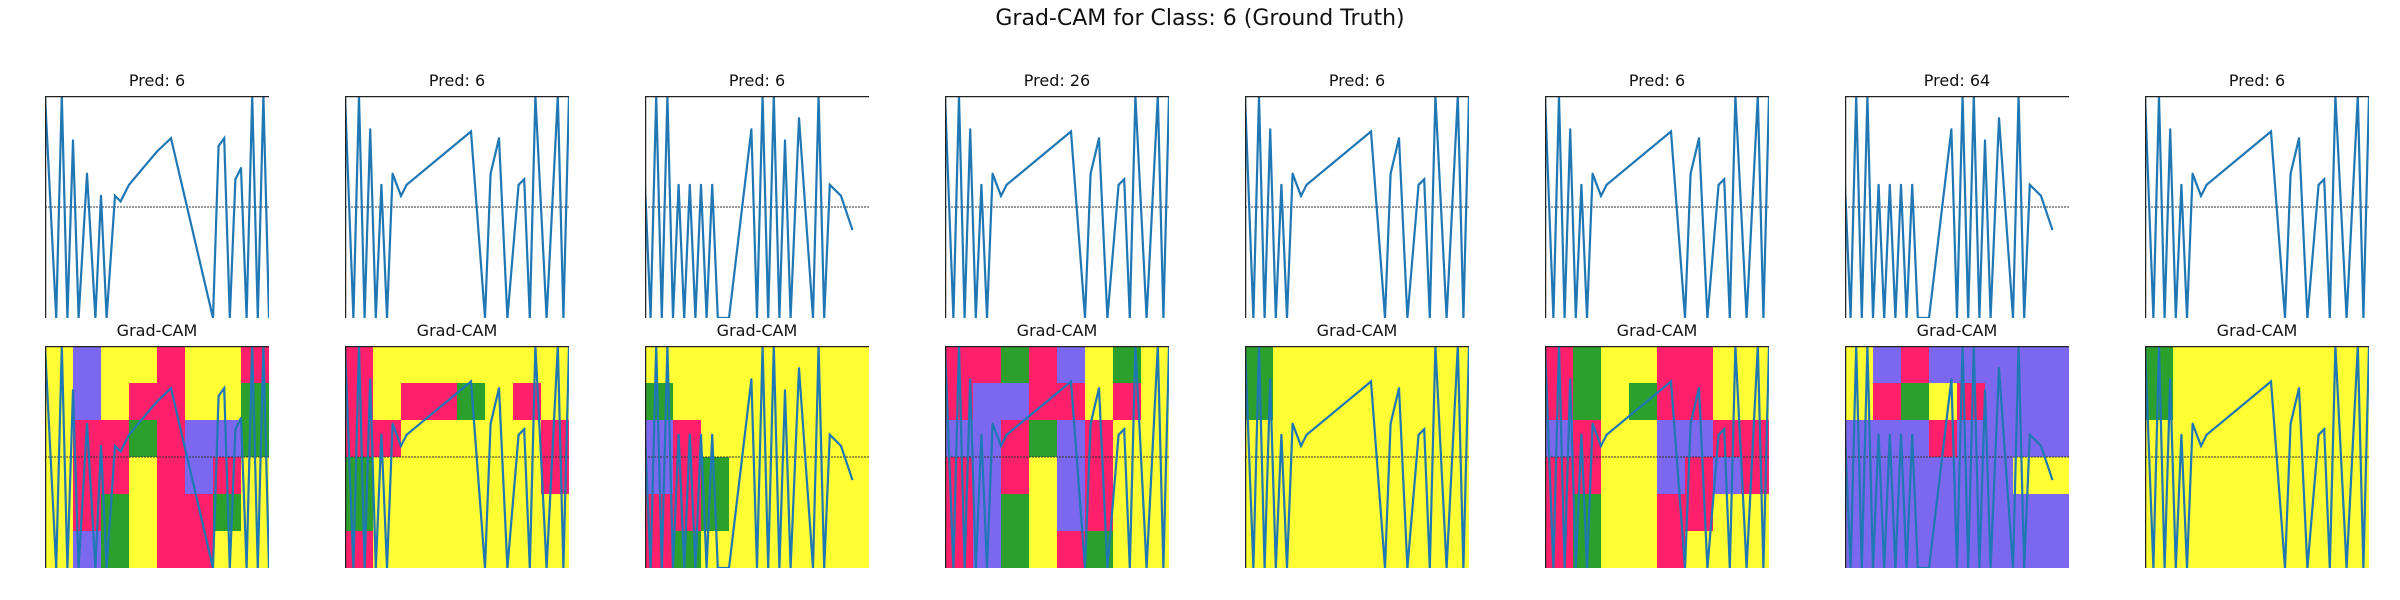 The width and height of the screenshot is (2400, 600). What do you see at coordinates (1200, 18) in the screenshot?
I see `figure-title: Grad-CAM for Class: 6 (Ground Truth)` at bounding box center [1200, 18].